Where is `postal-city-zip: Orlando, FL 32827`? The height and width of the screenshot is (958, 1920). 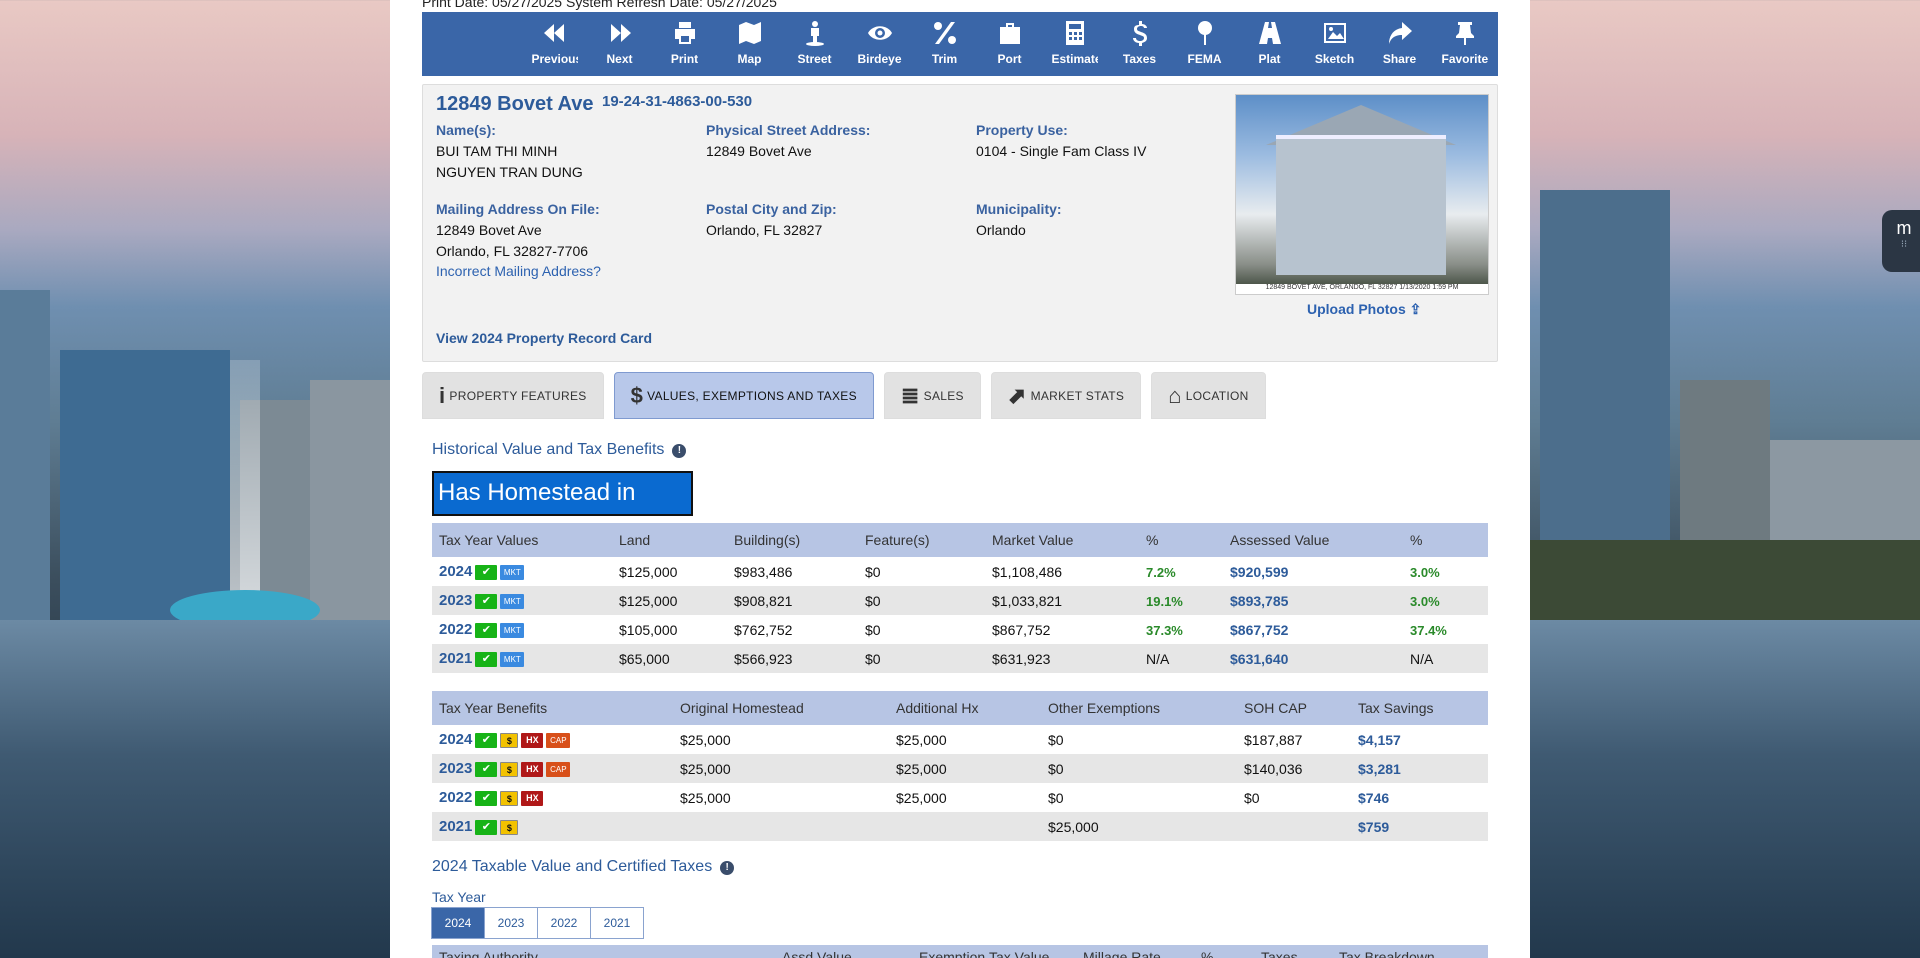 postal-city-zip: Orlando, FL 32827 is located at coordinates (764, 230).